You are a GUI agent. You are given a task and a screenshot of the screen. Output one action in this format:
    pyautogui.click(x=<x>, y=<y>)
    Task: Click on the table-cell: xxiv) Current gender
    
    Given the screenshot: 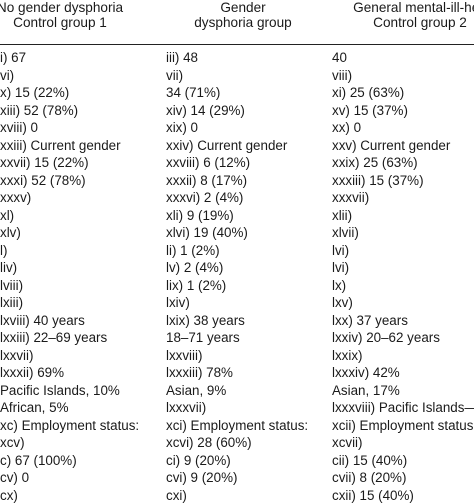 What is the action you would take?
    pyautogui.click(x=227, y=145)
    